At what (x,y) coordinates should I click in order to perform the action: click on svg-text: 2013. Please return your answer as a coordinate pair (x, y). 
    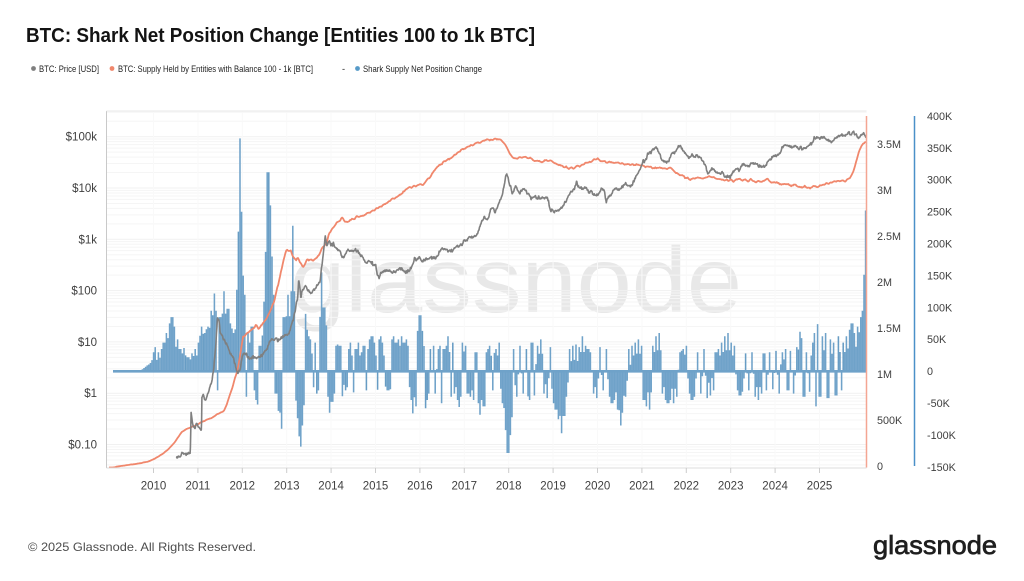
    Looking at the image, I should click on (287, 487).